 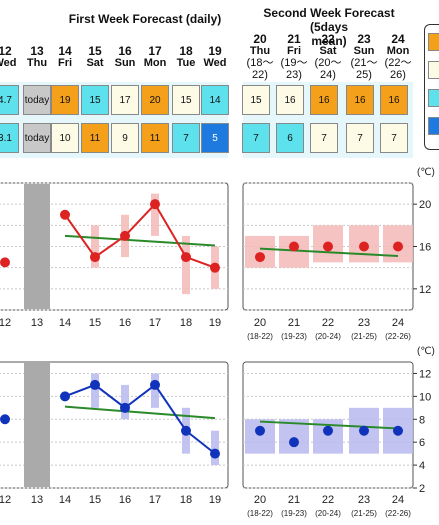 I want to click on x-tick-sublabel: (19-23), so click(x=294, y=513).